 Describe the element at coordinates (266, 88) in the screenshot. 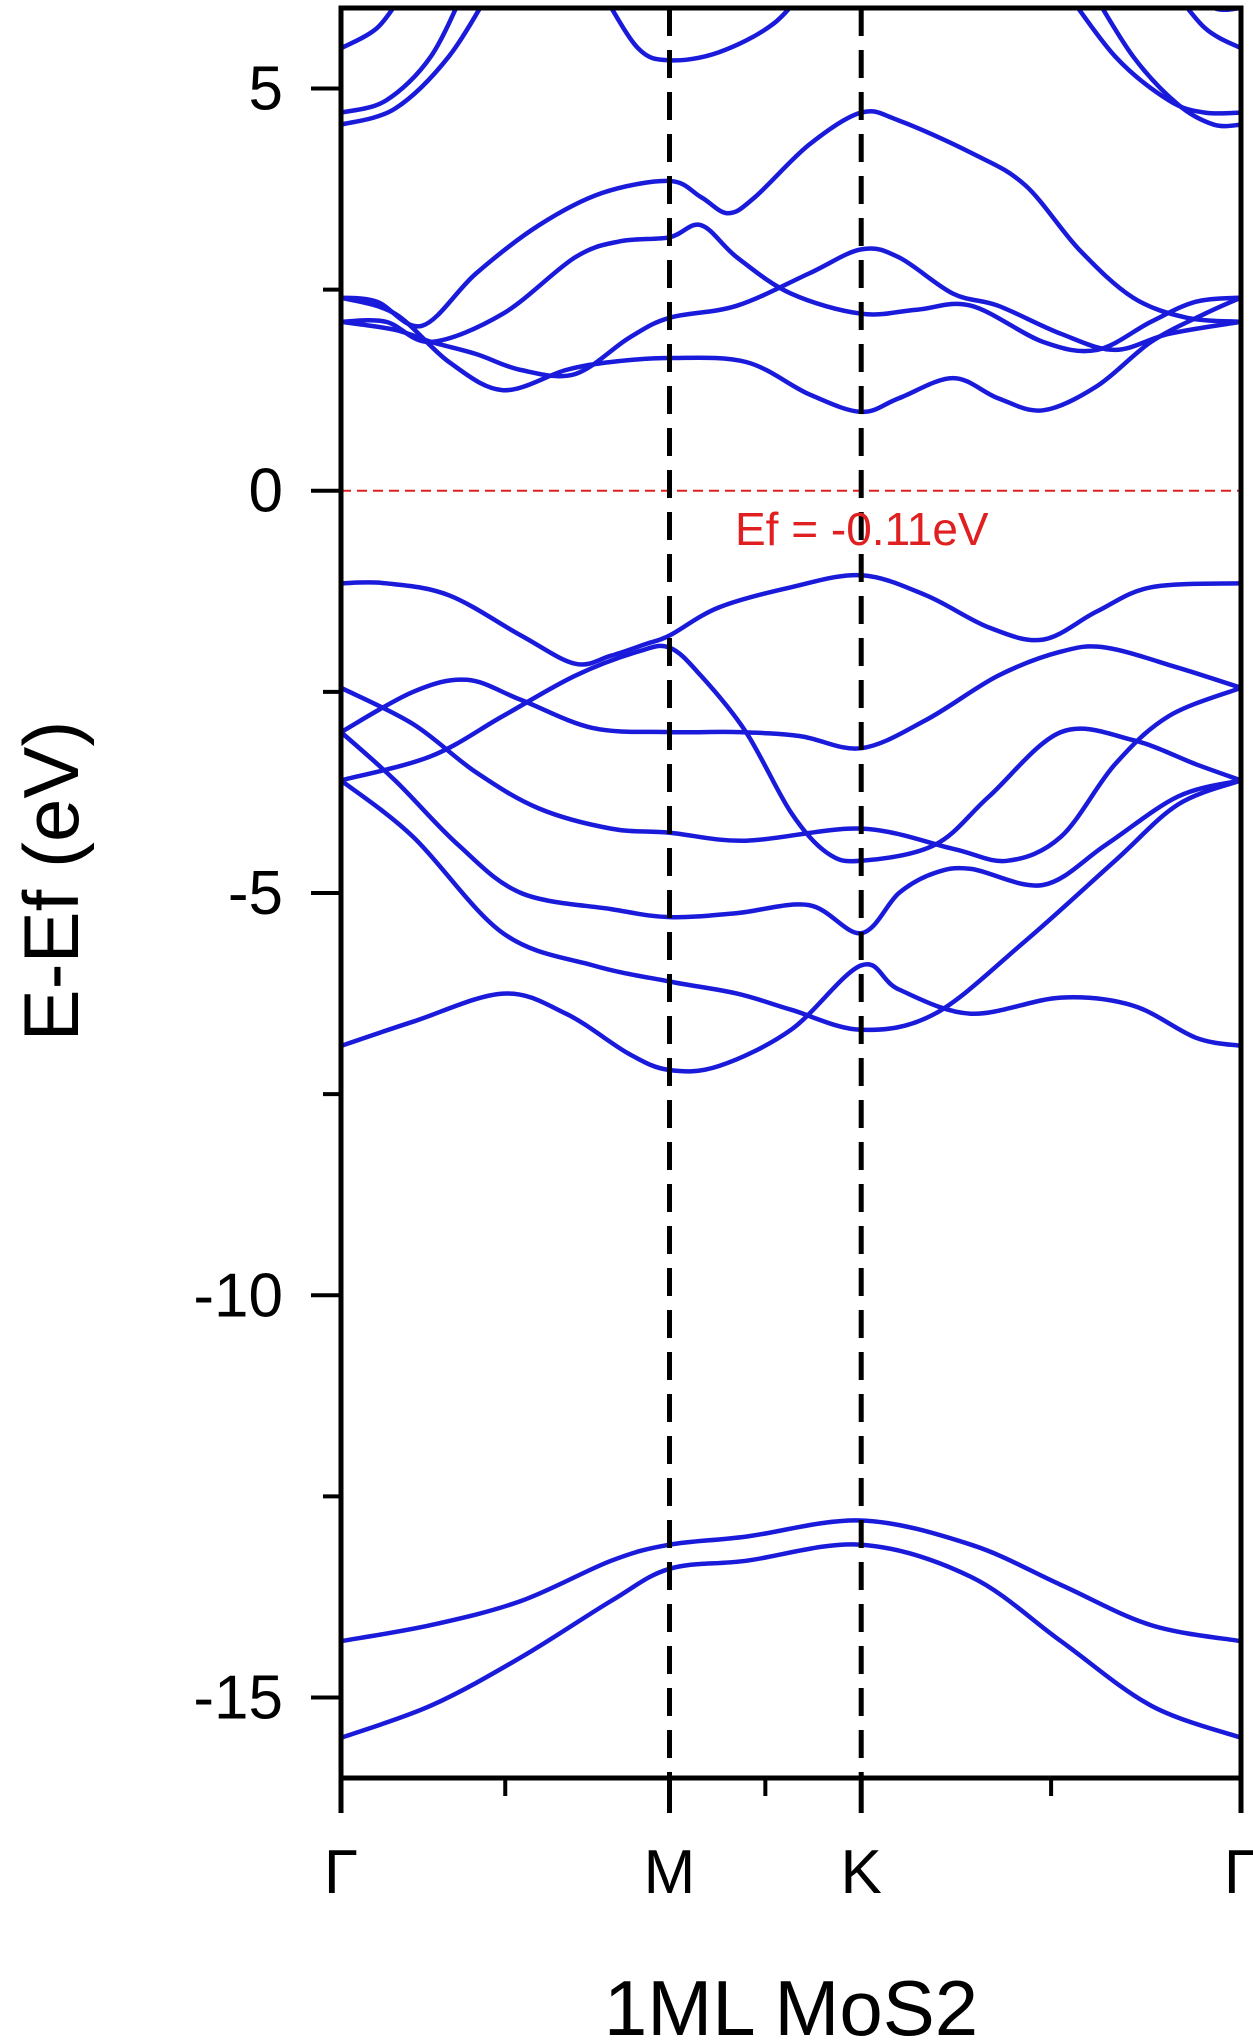

I see `y-tick-label: 5` at that location.